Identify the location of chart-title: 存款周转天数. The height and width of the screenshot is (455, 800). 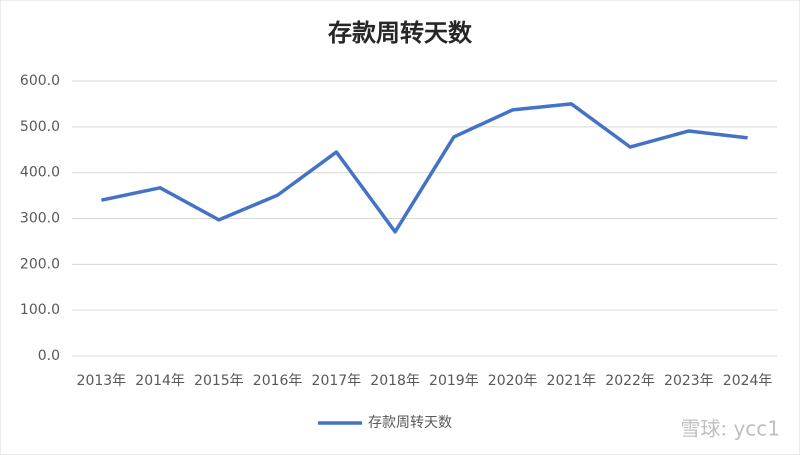
(400, 33).